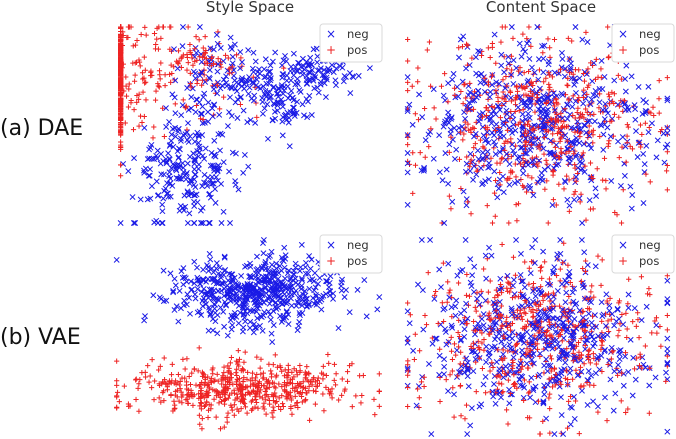 The image size is (676, 439). What do you see at coordinates (250, 8) in the screenshot?
I see `column-title-style-space: Style Space` at bounding box center [250, 8].